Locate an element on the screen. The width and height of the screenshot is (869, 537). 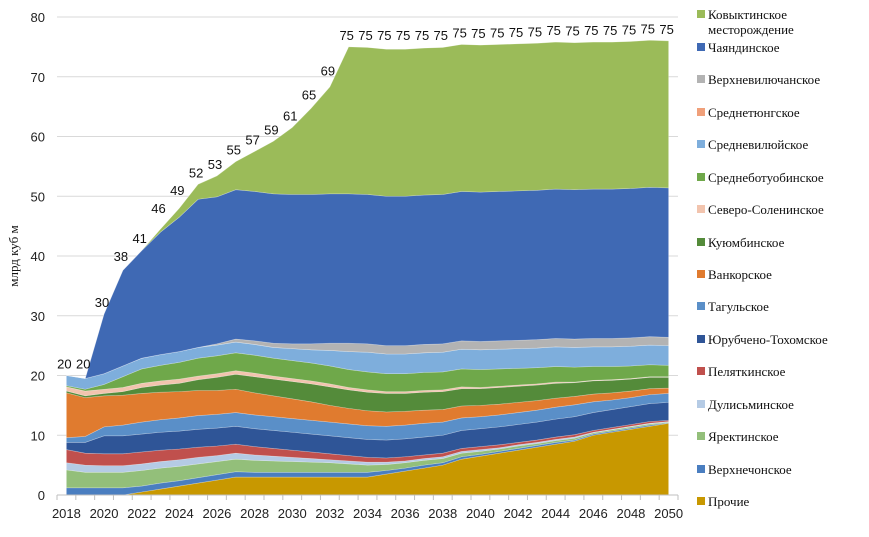
y-tick-label: 20 is located at coordinates (38, 376).